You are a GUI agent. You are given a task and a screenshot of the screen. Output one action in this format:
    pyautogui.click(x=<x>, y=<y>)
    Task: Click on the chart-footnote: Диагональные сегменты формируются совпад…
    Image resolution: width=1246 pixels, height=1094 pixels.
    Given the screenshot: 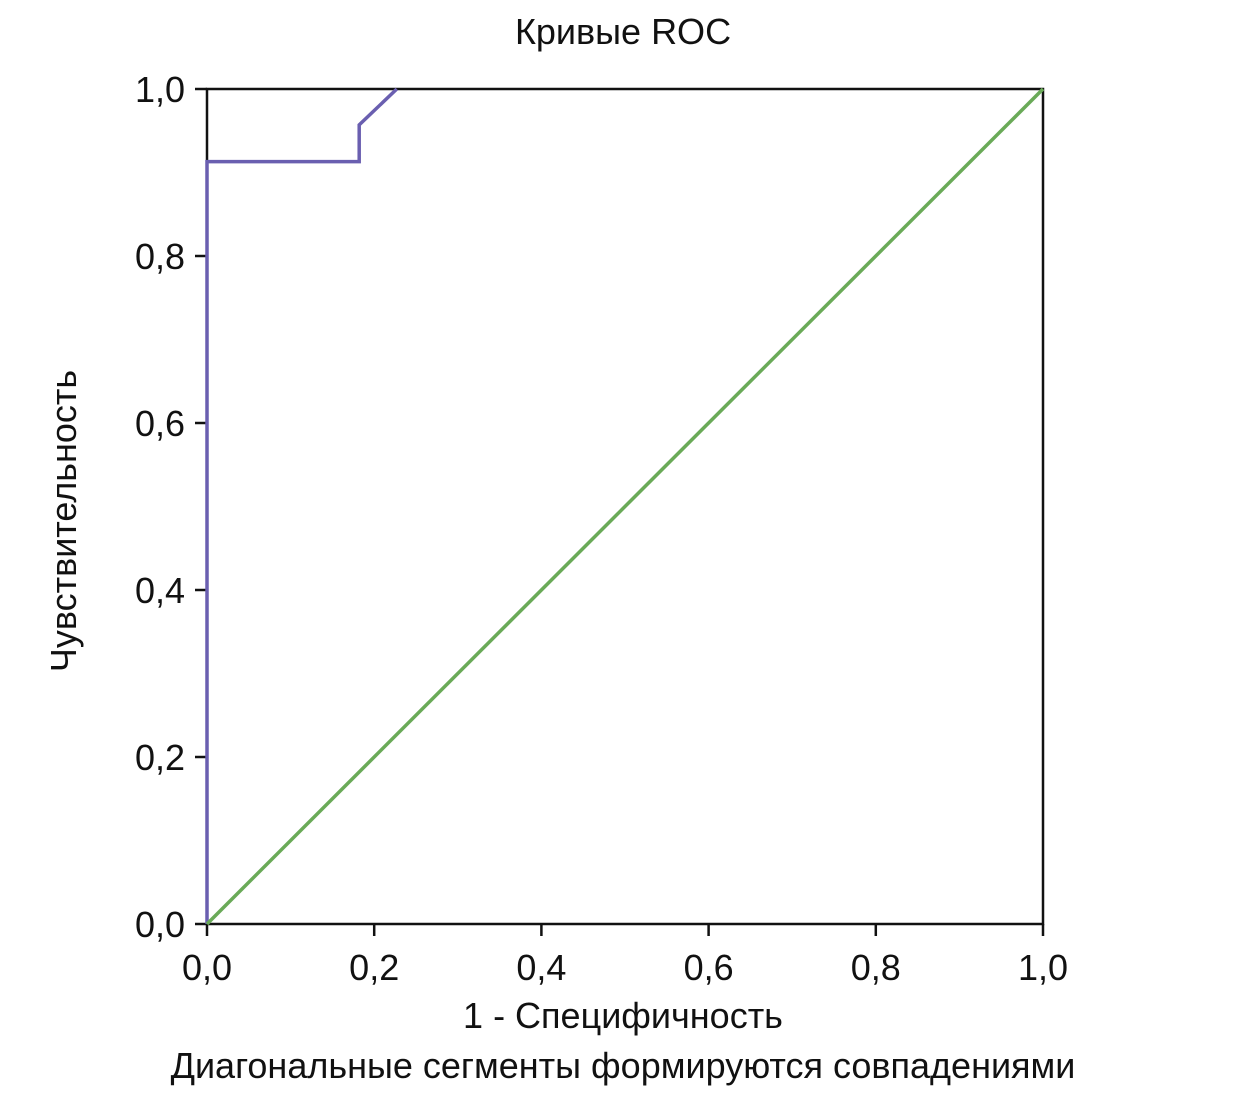 What is the action you would take?
    pyautogui.click(x=623, y=1065)
    